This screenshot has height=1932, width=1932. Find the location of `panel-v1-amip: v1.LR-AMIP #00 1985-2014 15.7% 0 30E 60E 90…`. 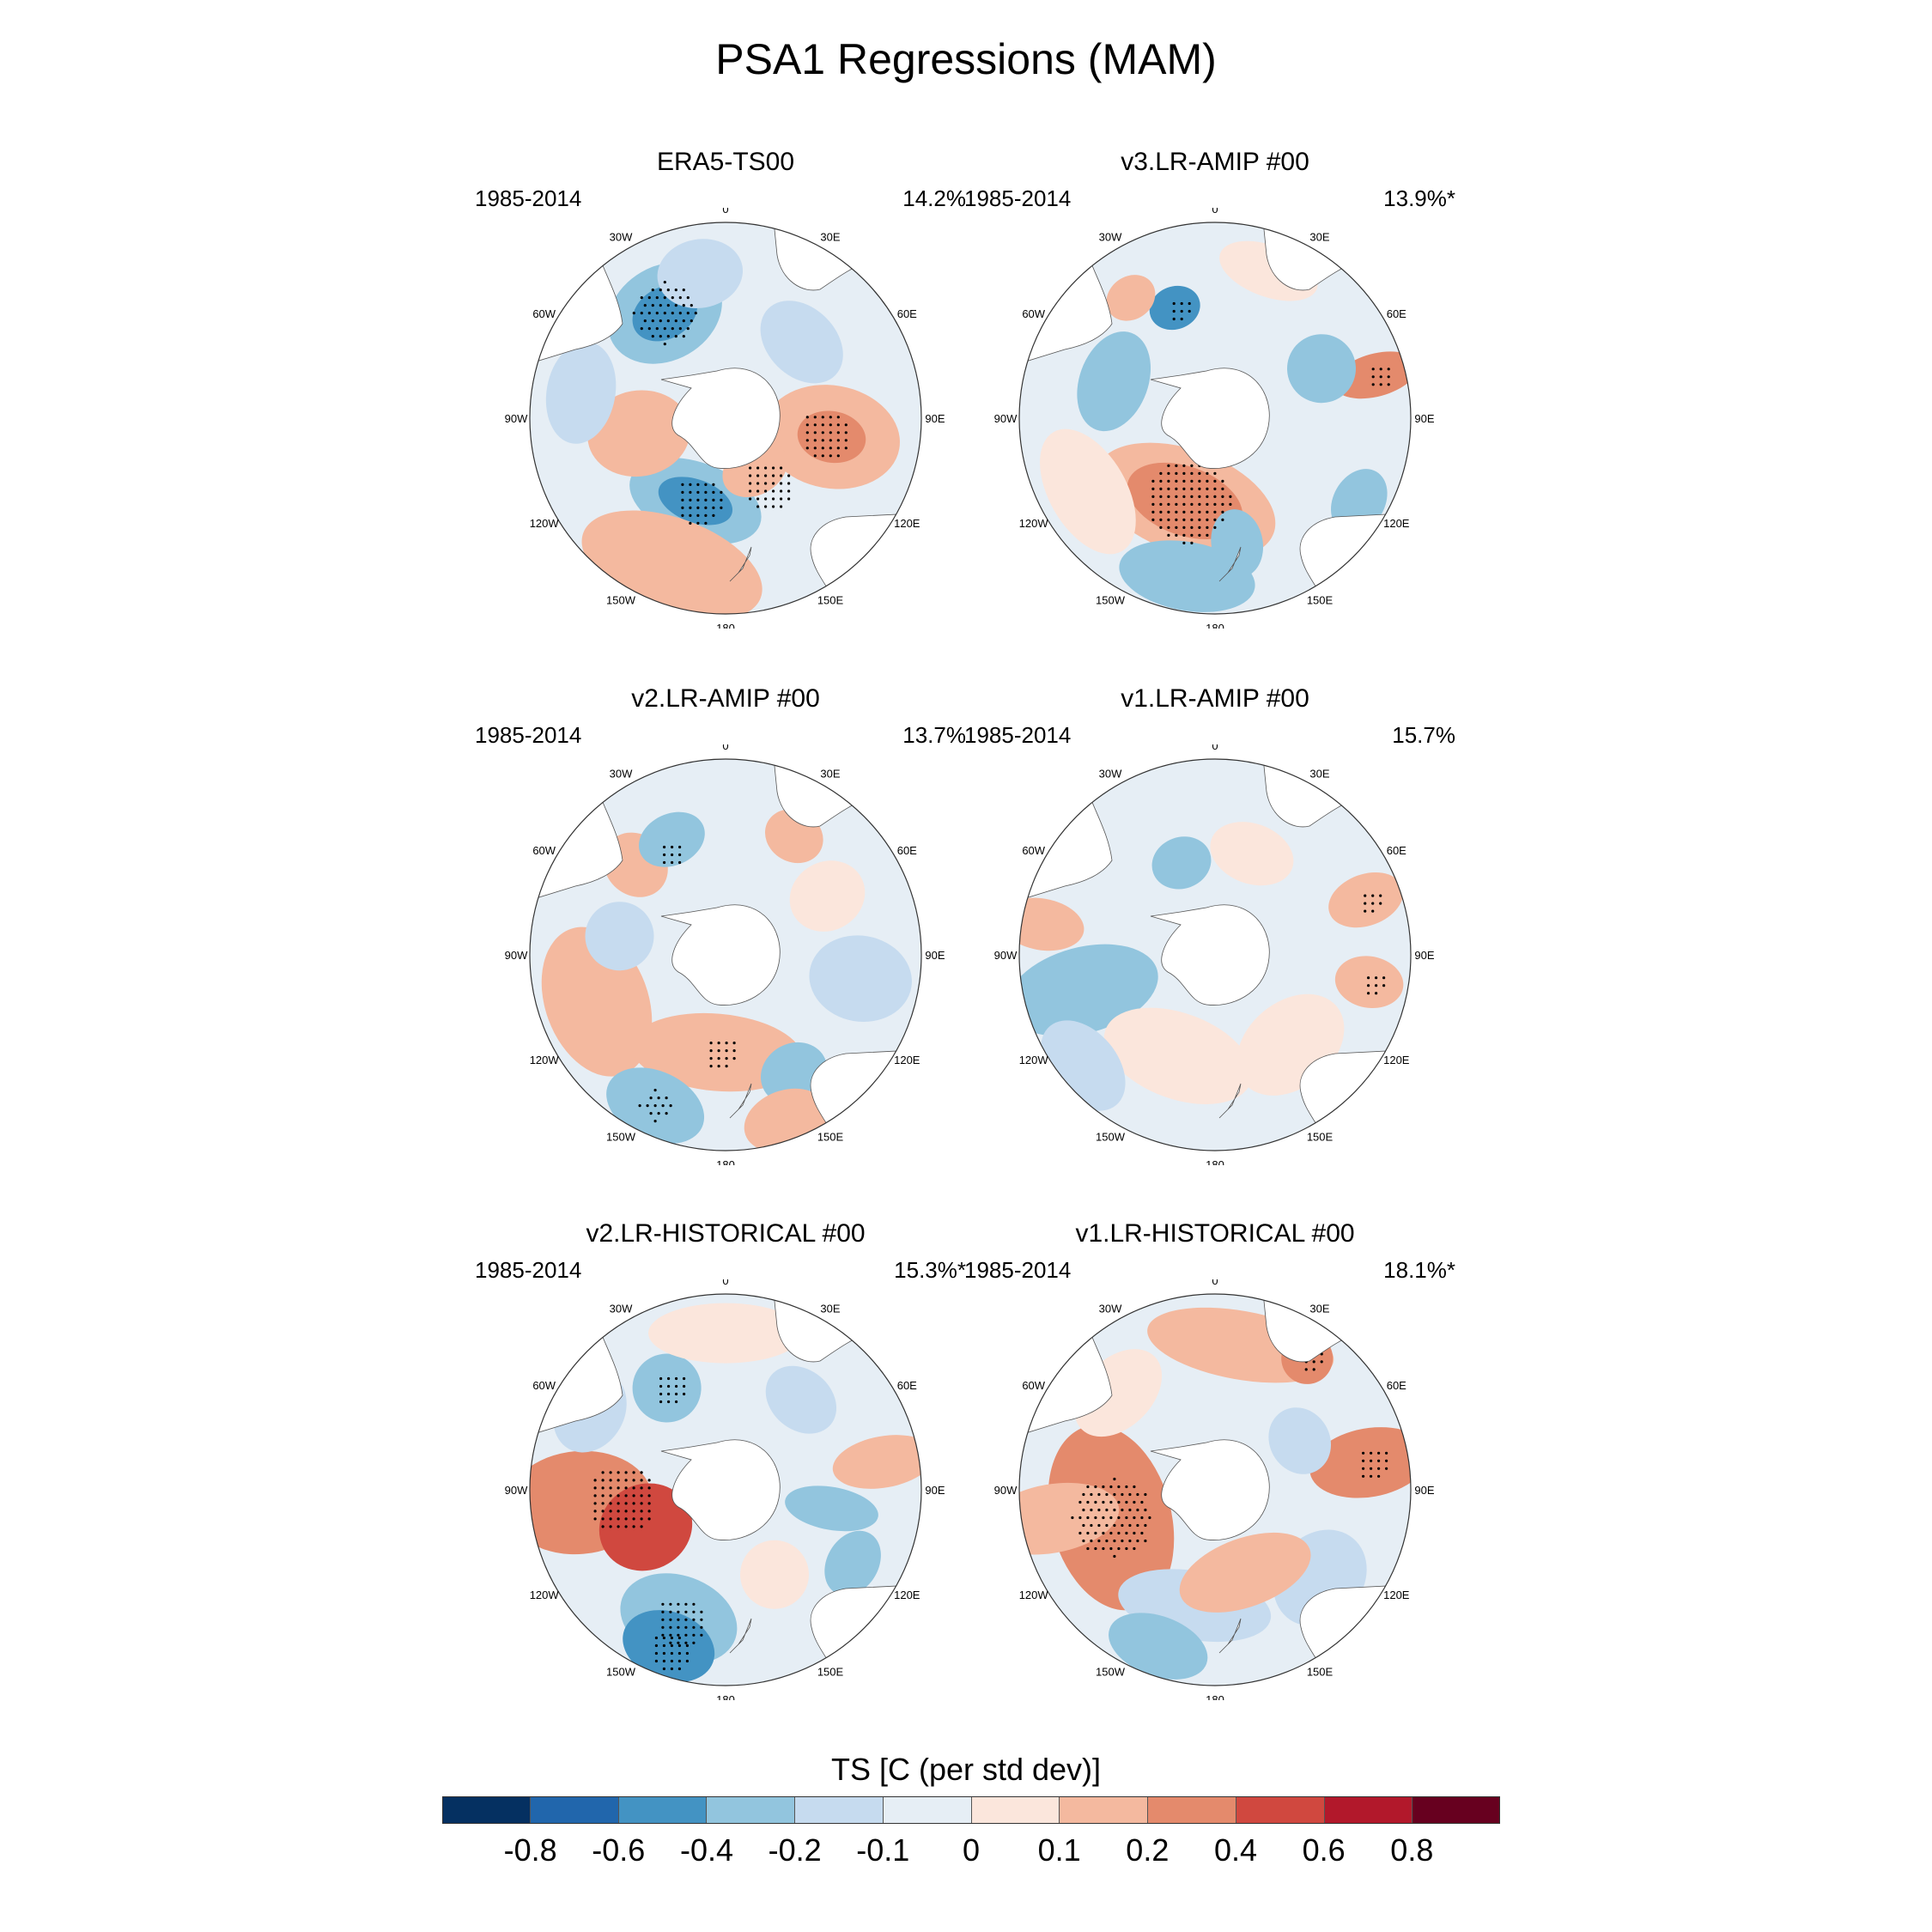

panel-v1-amip: v1.LR-AMIP #00 1985-2014 15.7% 0 30E 60E 90… is located at coordinates (1215, 925).